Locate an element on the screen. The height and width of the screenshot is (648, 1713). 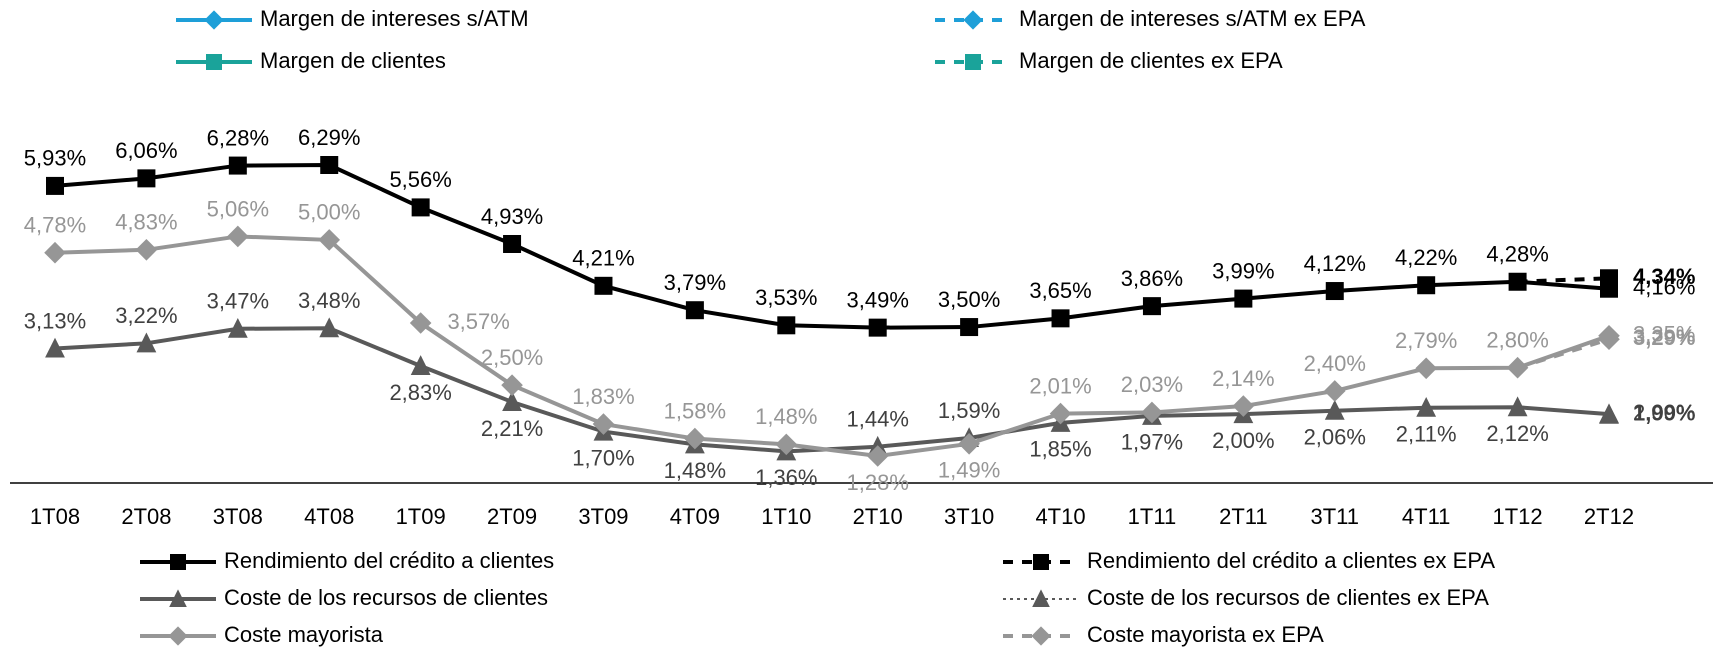
data-label: 5,93% is located at coordinates (55, 158).